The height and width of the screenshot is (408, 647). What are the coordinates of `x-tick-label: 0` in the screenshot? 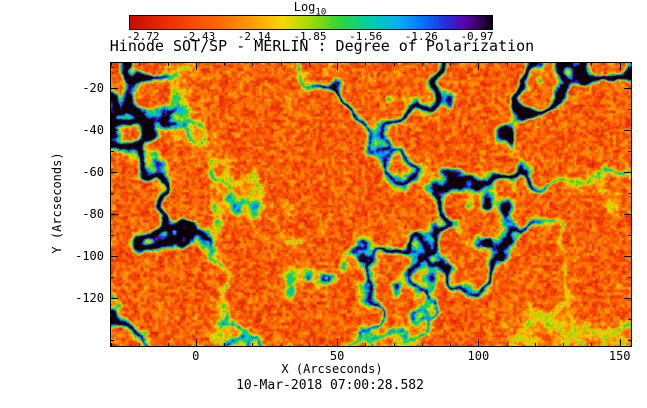 It's located at (196, 356).